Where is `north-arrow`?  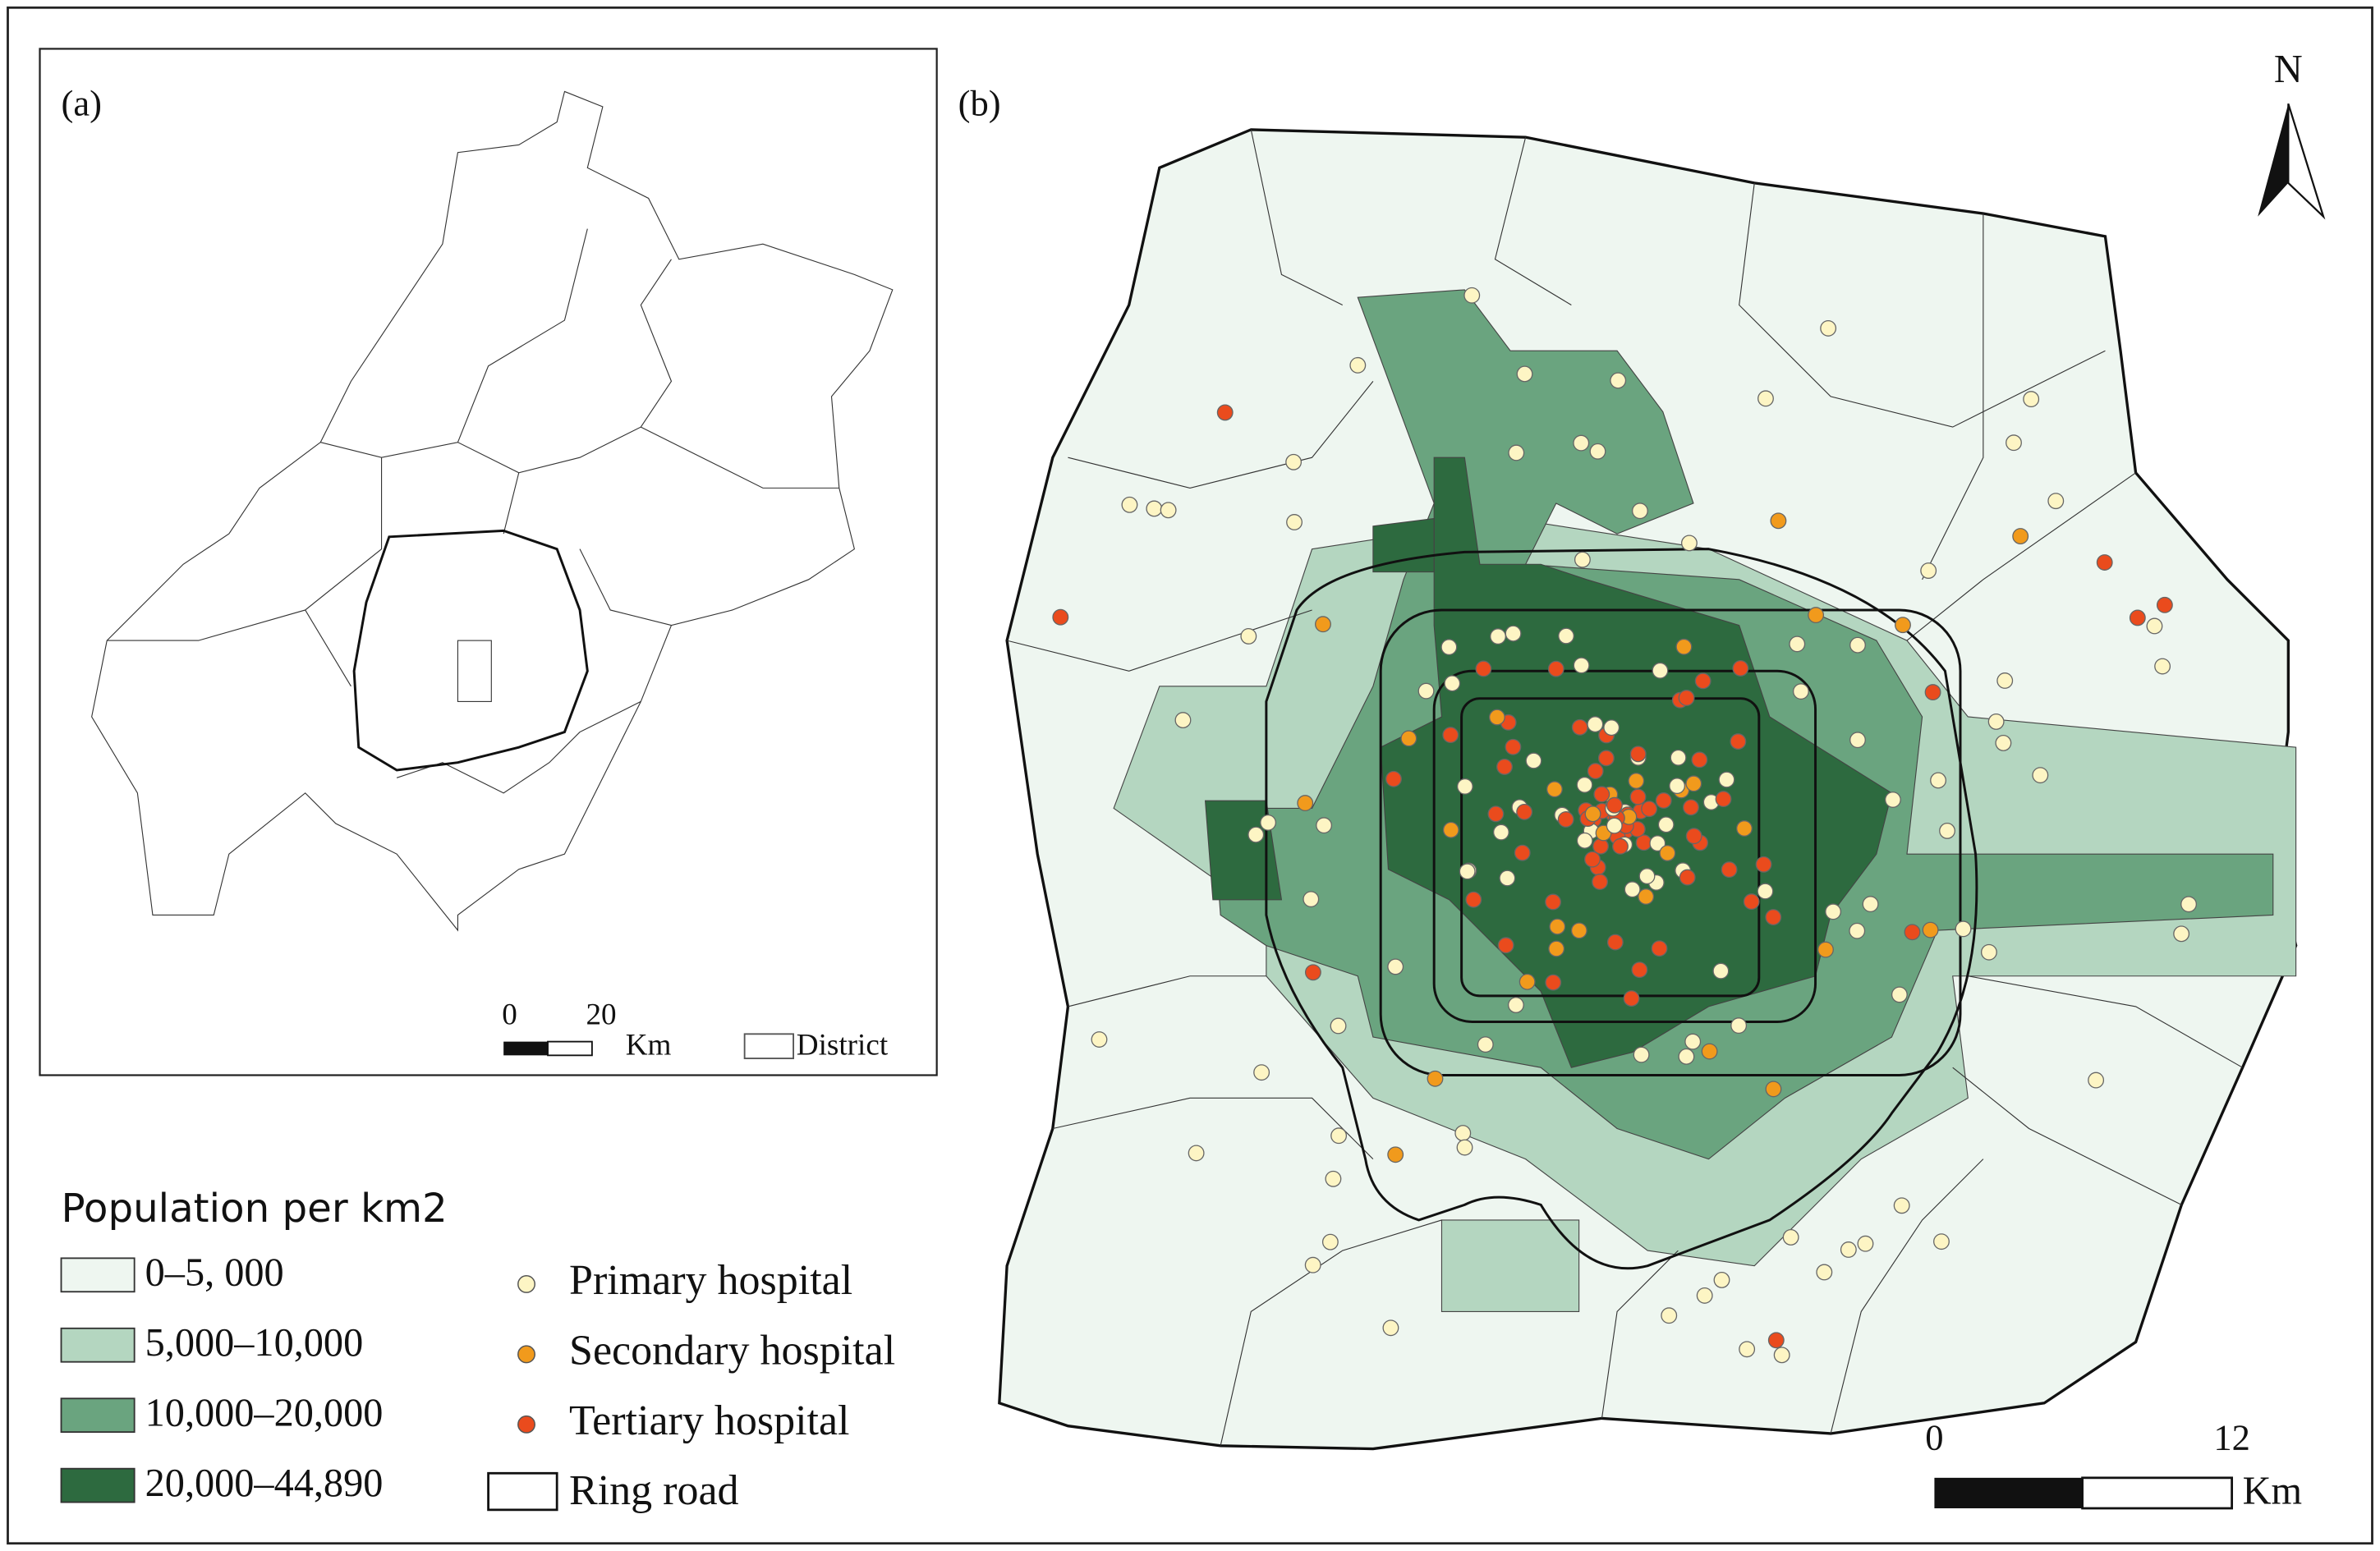 north-arrow is located at coordinates (2273, 160).